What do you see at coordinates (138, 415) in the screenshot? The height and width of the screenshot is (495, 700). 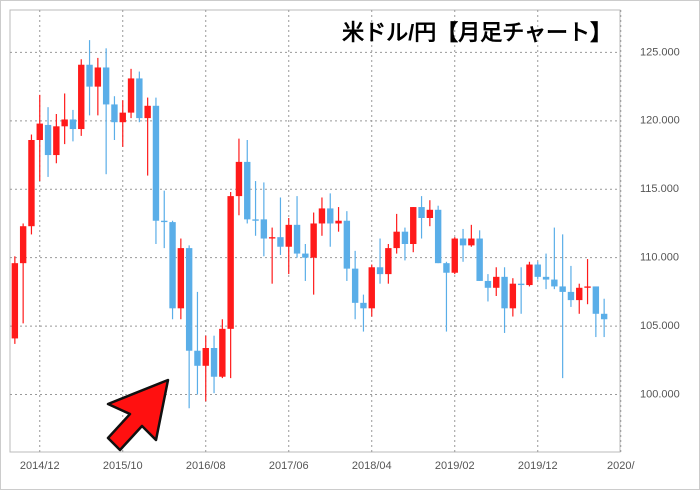 I see `arrow` at bounding box center [138, 415].